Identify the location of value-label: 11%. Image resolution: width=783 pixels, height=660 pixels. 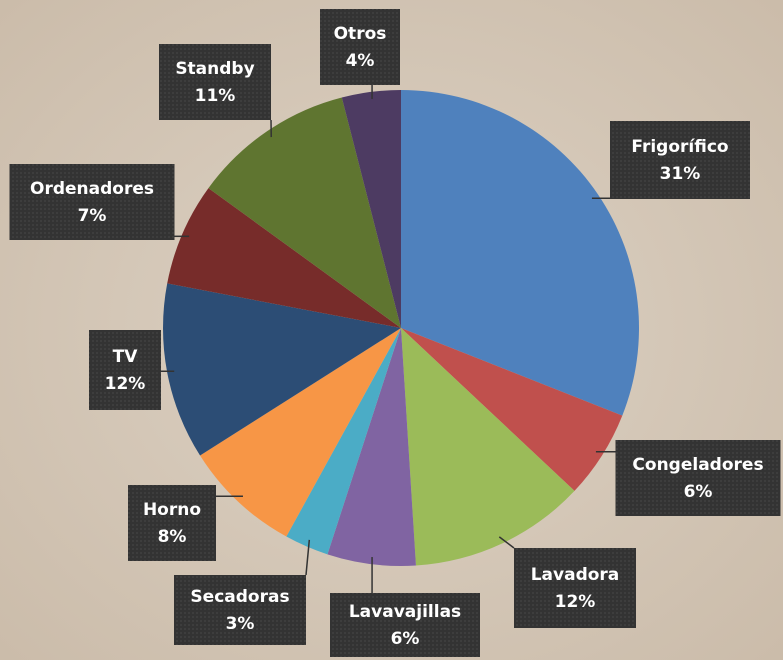
(215, 96).